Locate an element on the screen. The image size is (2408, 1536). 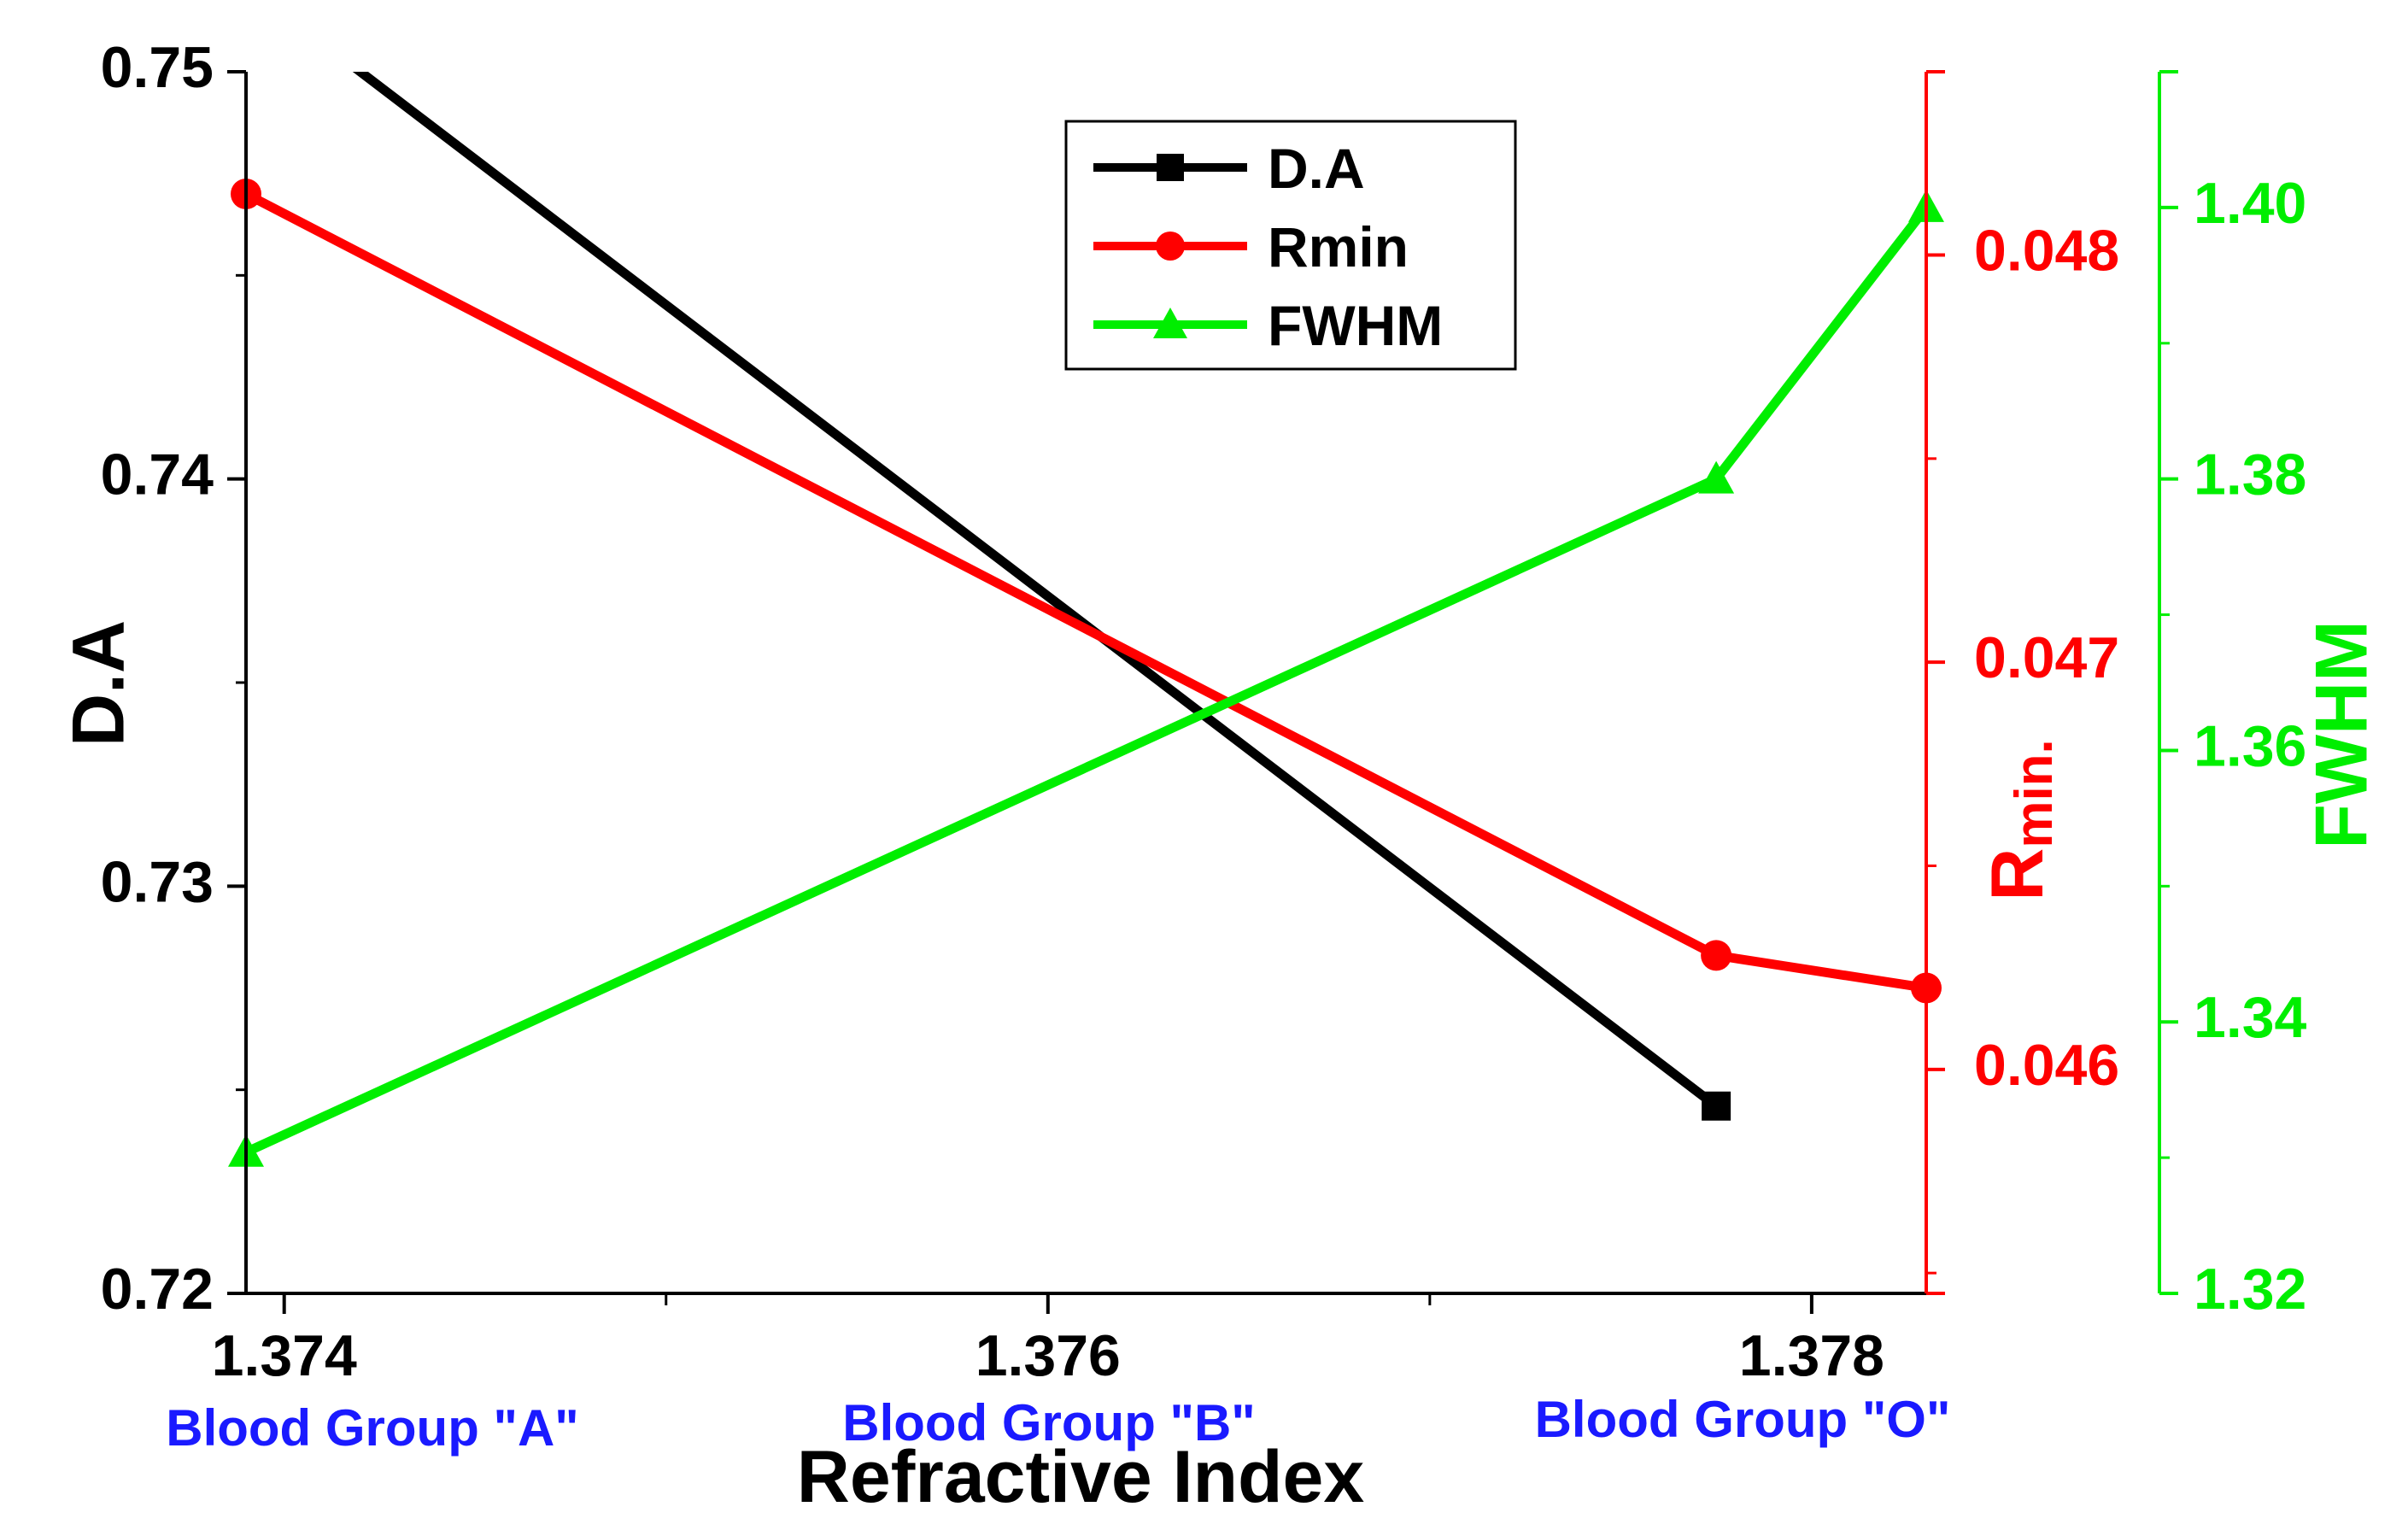
legend-entry-da: D.A is located at coordinates (1229, 169).